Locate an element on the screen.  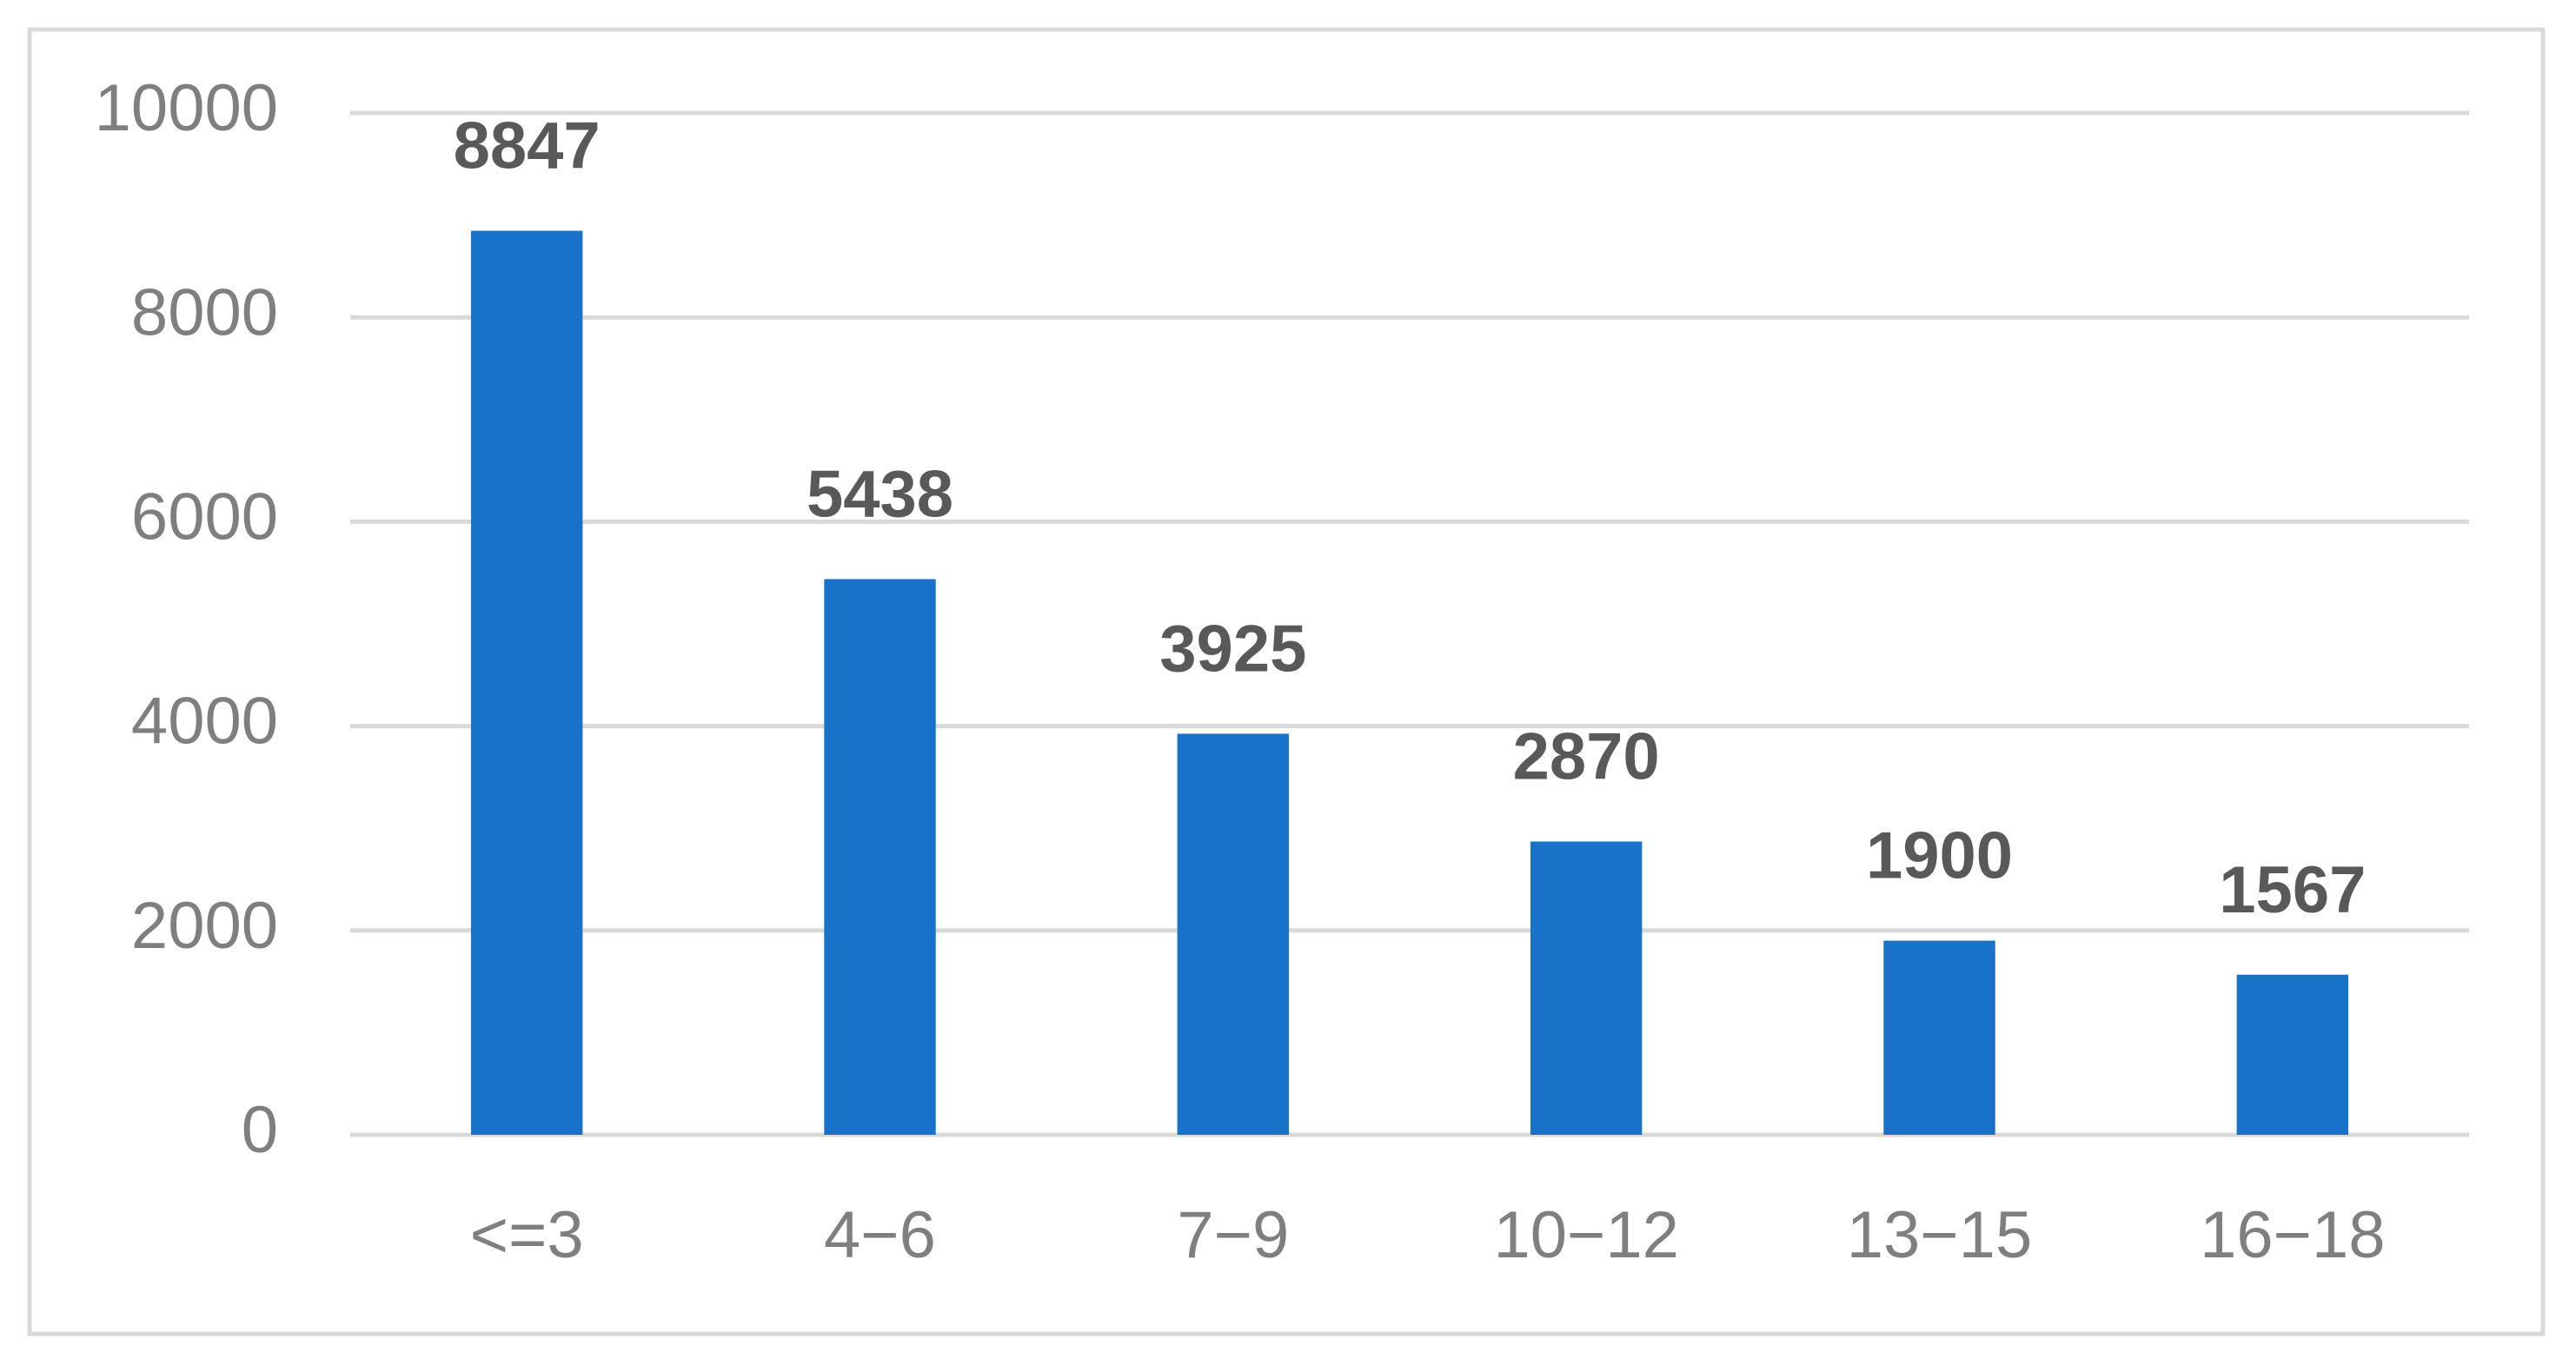
x-tick-label: 7−9 is located at coordinates (1233, 1235).